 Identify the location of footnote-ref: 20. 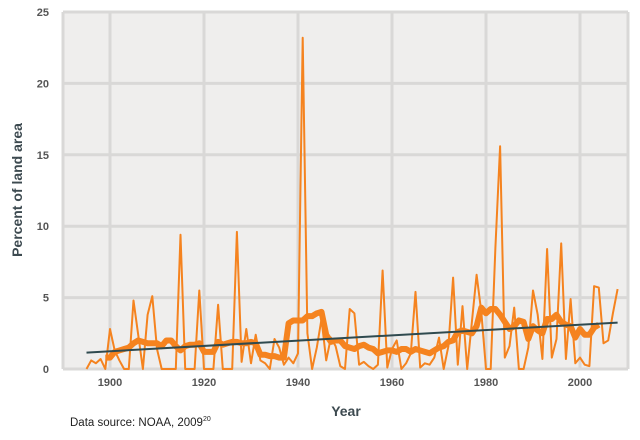
(206, 419).